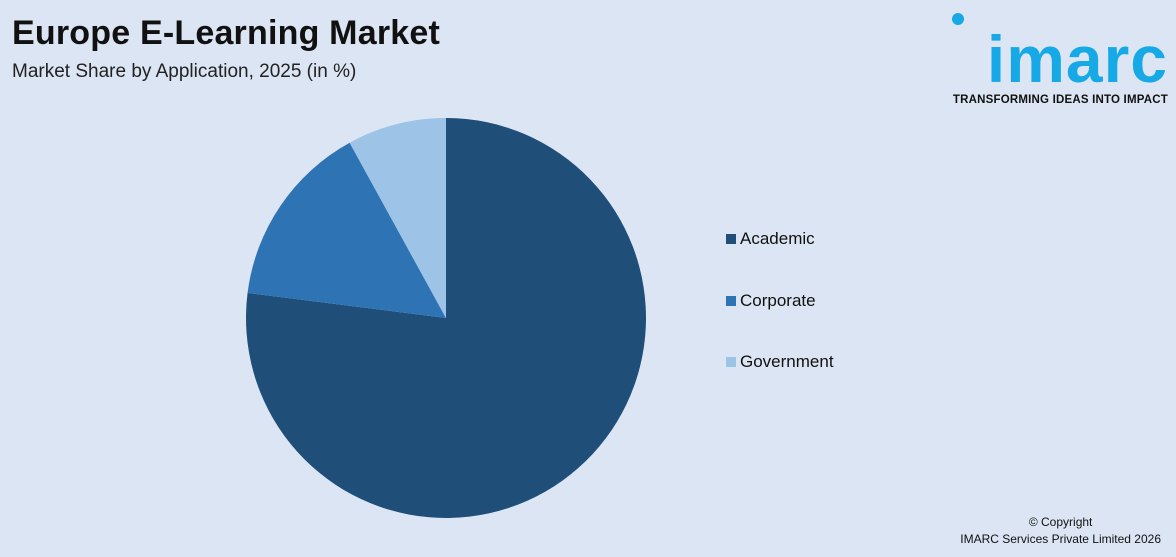 This screenshot has width=1176, height=557. I want to click on legend-swatch-academic, so click(731, 239).